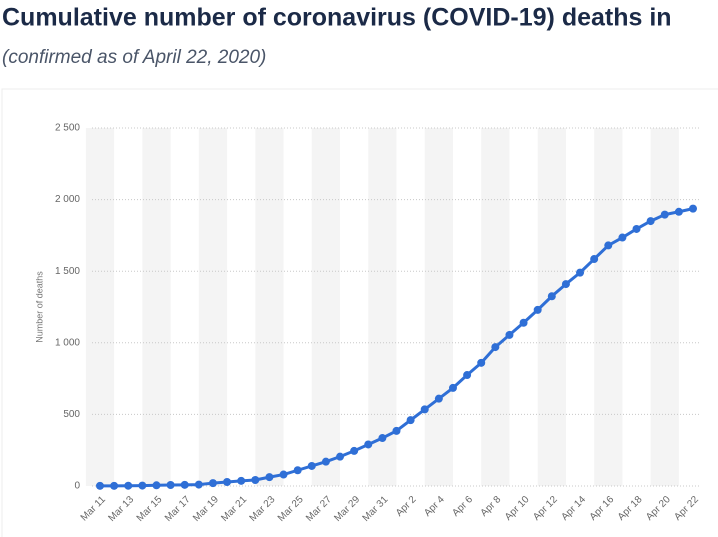 This screenshot has height=537, width=718. Describe the element at coordinates (39, 307) in the screenshot. I see `y-axis-label: Number of deaths` at that location.